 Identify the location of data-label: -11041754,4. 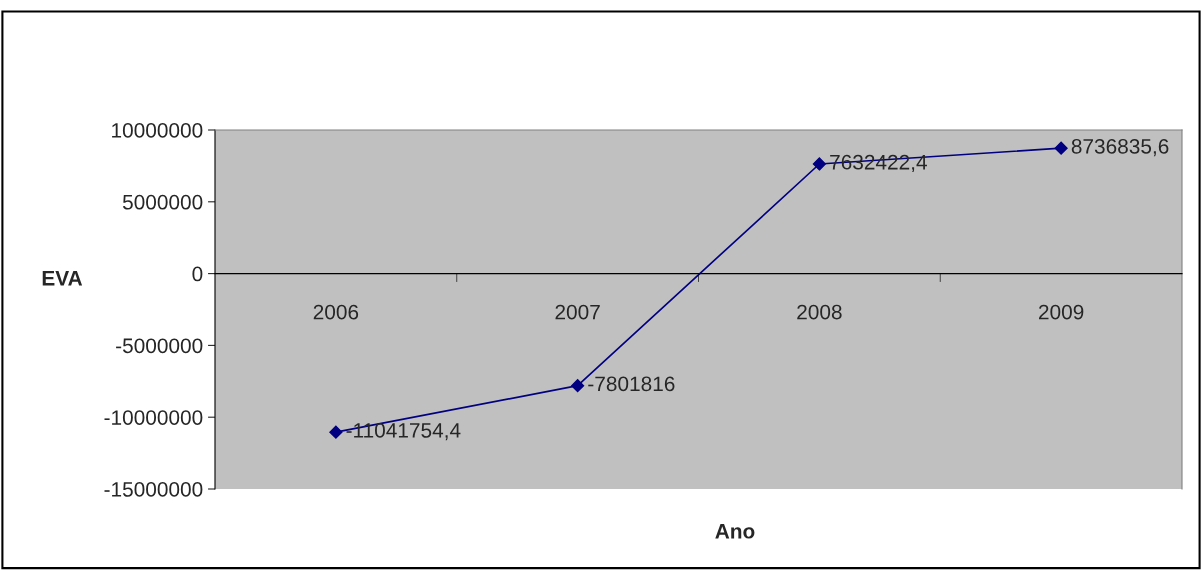
(403, 432).